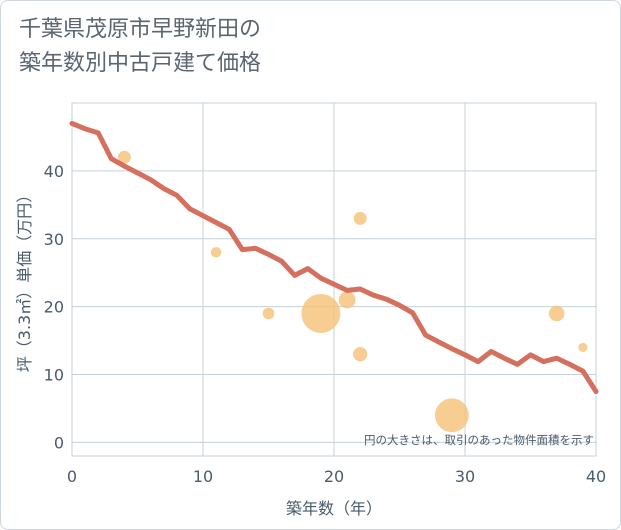 The width and height of the screenshot is (621, 530). Describe the element at coordinates (596, 476) in the screenshot. I see `x-tick-label-4: 40` at that location.